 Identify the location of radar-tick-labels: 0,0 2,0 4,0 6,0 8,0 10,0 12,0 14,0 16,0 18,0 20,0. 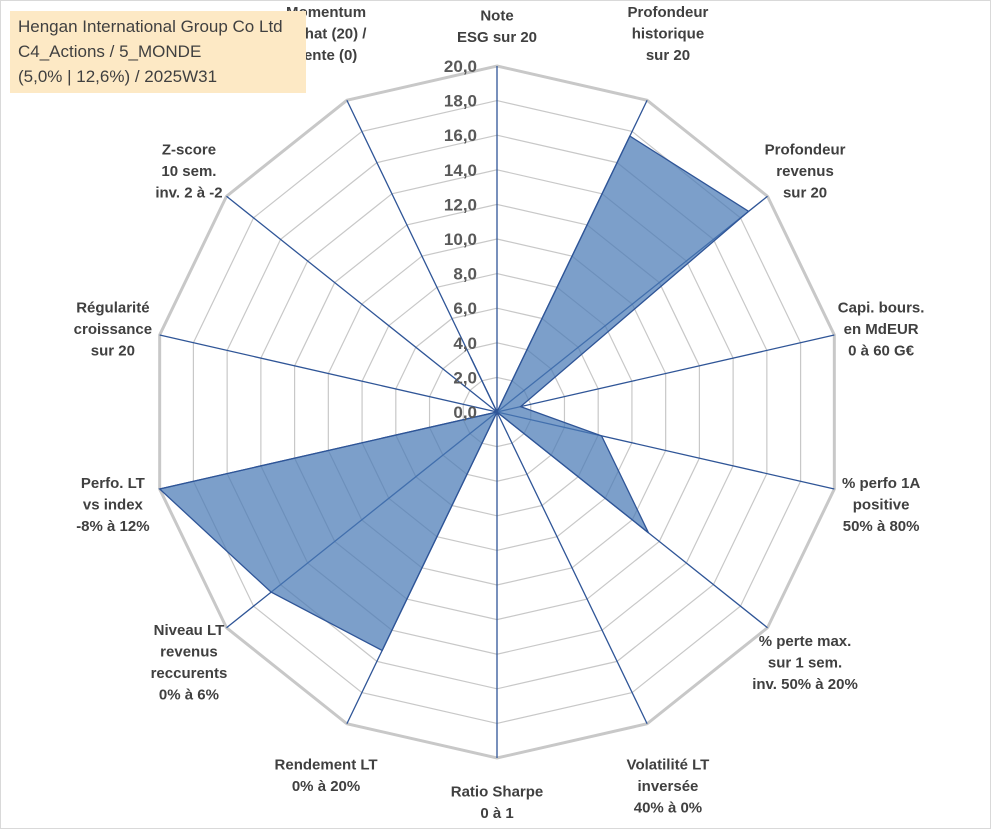
(460, 239).